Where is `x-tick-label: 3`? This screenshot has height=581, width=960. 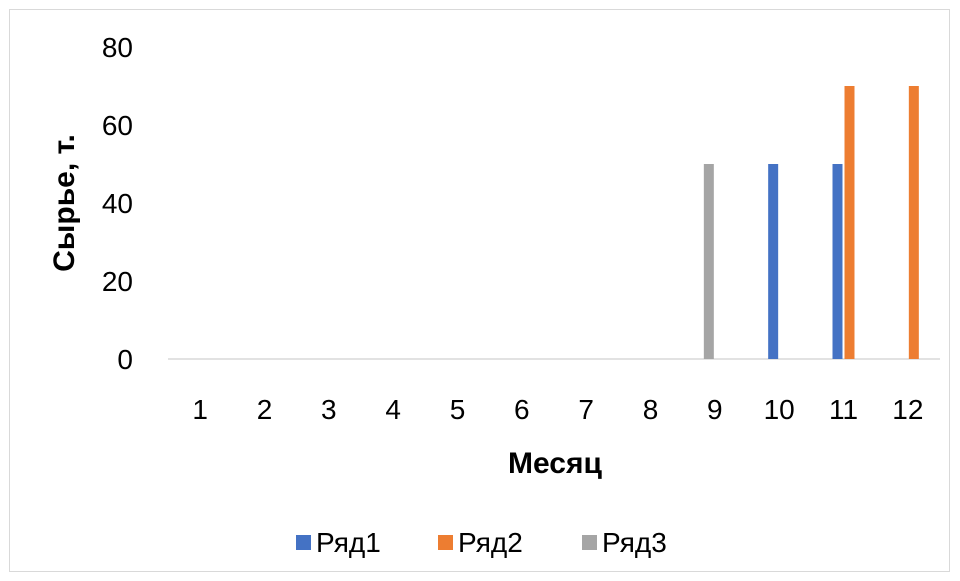 x-tick-label: 3 is located at coordinates (329, 409).